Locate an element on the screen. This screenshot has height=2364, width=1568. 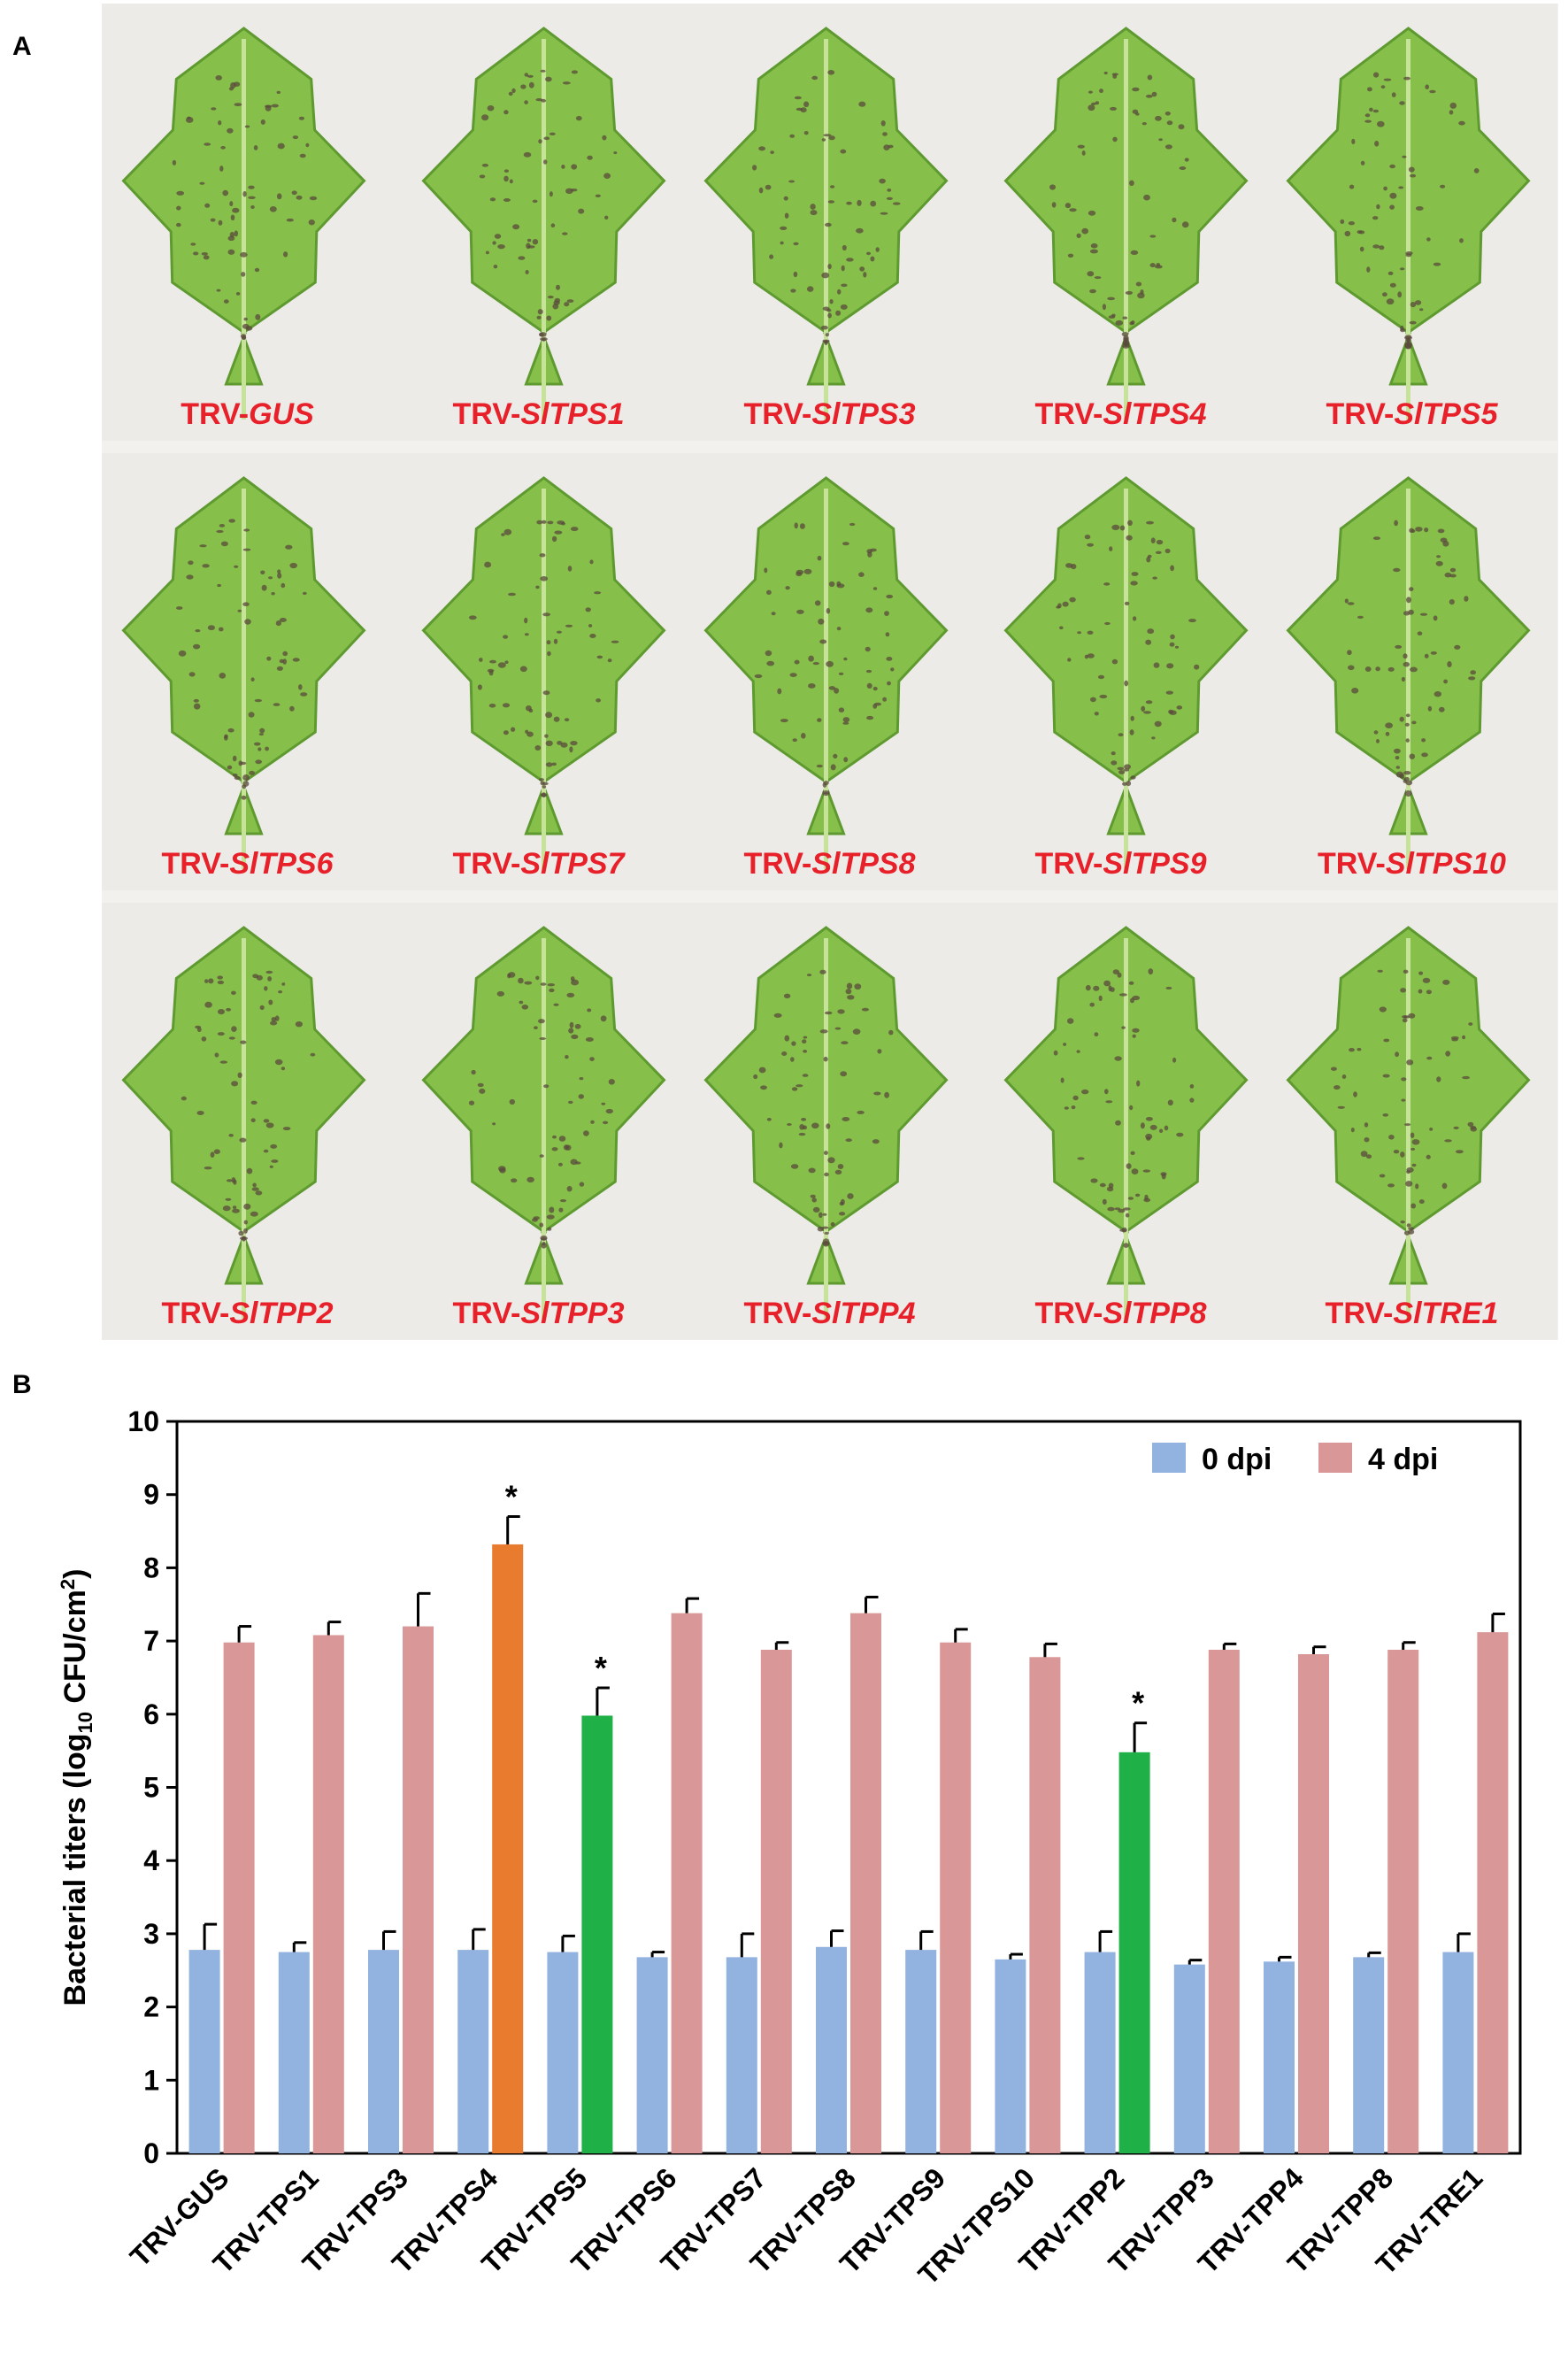
leaf-photo: TRV-SlTPS10 is located at coordinates (1411, 671).